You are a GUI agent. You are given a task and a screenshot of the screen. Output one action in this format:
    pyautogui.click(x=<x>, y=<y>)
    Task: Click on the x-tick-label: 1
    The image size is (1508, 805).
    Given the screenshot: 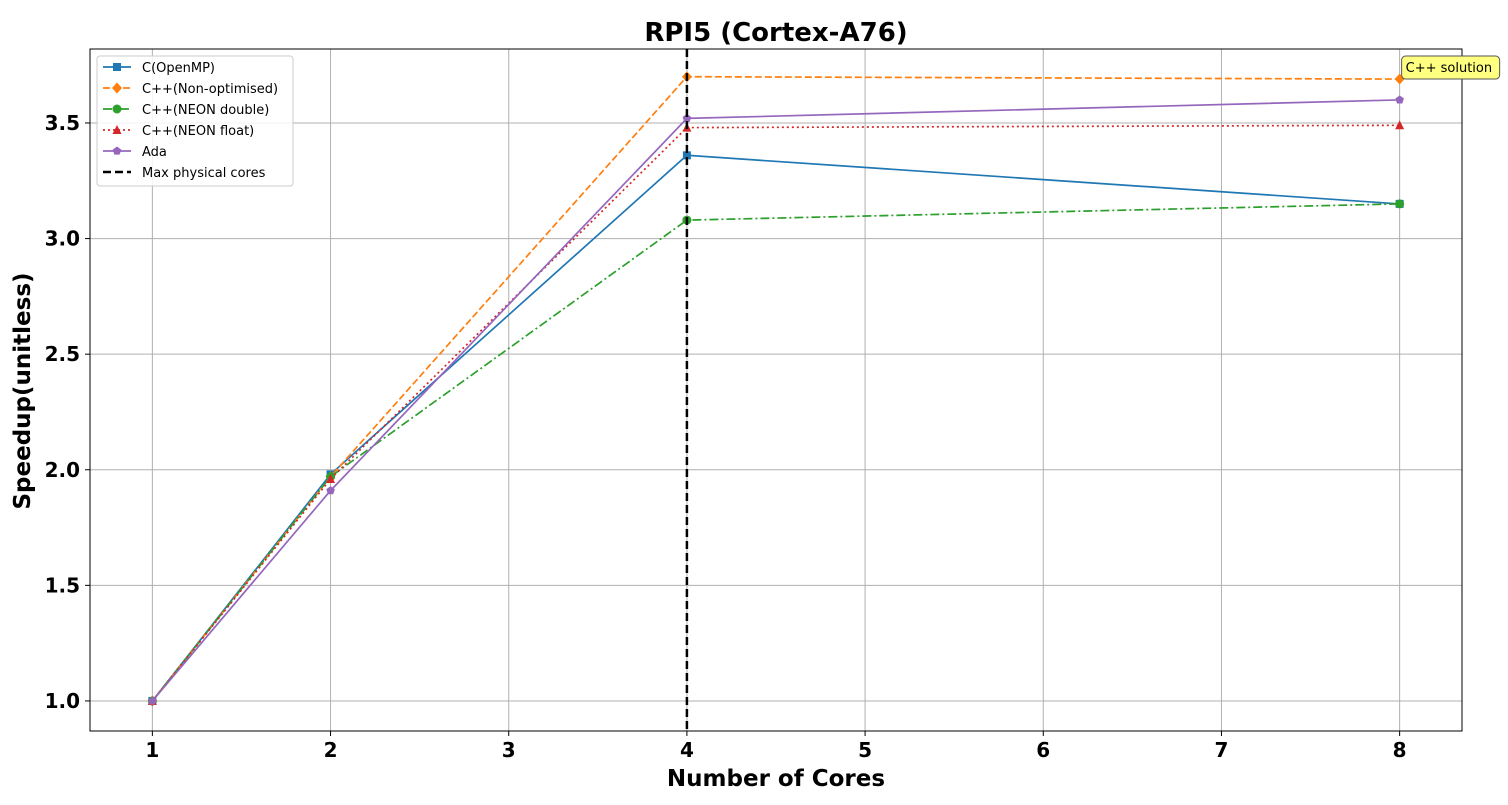 What is the action you would take?
    pyautogui.click(x=152, y=750)
    